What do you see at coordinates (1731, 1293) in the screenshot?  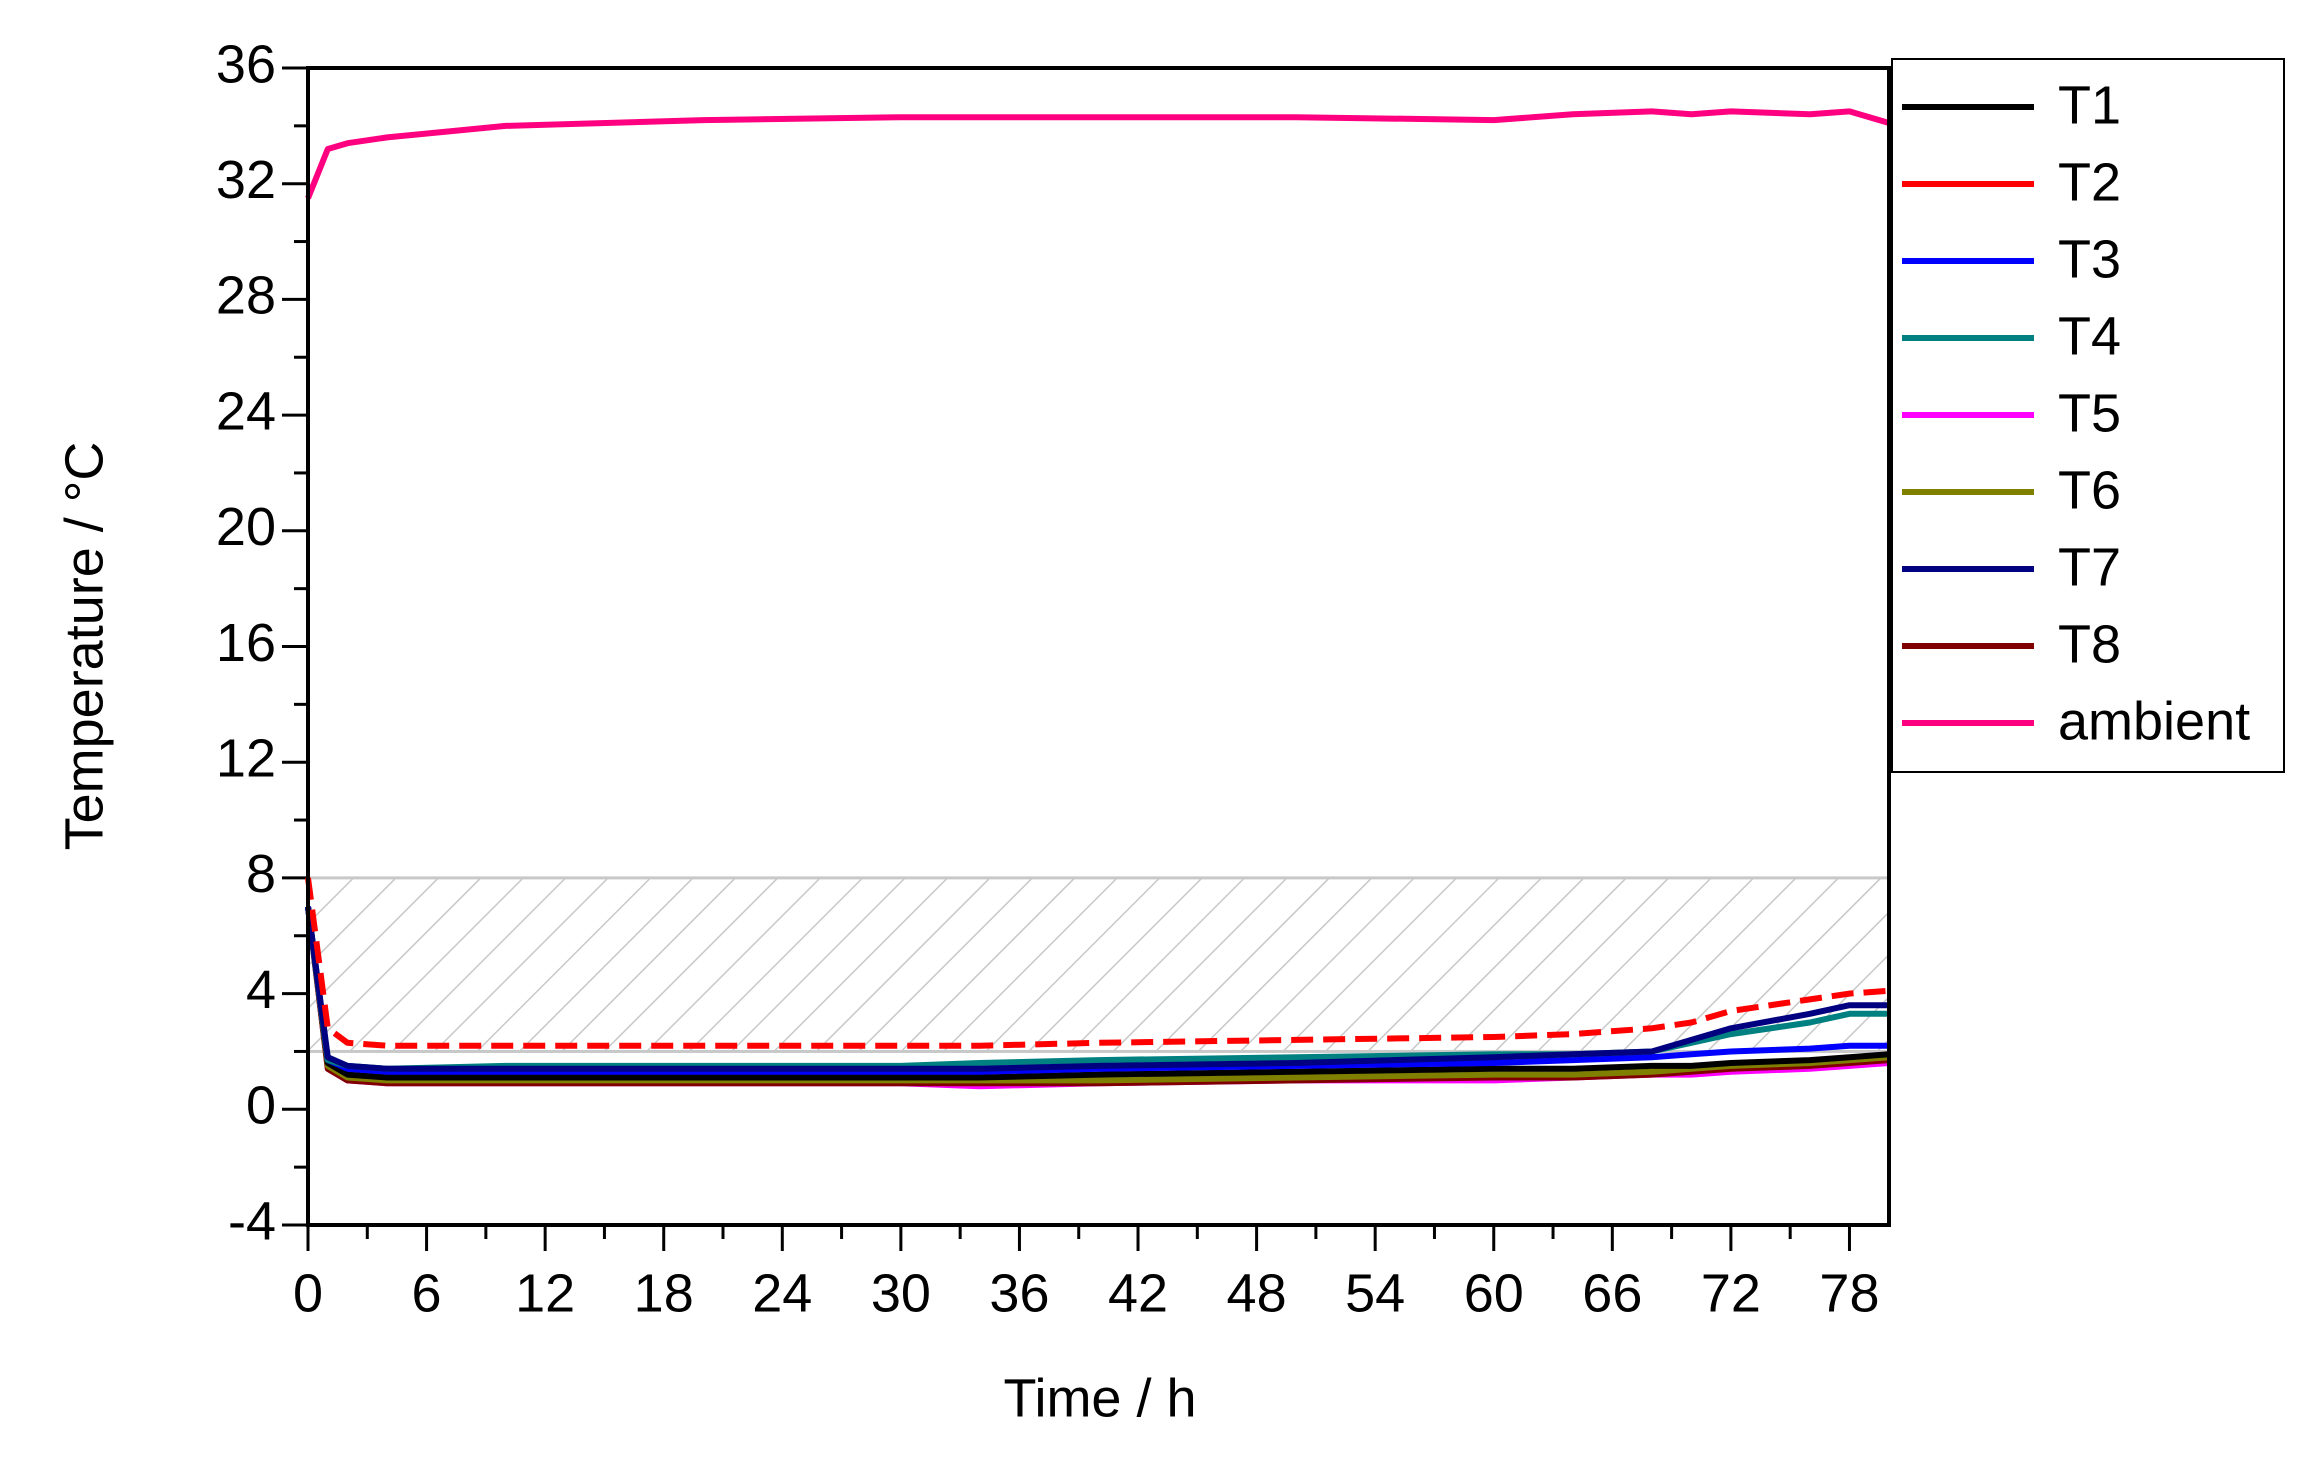 I see `x-tick-label: 72` at bounding box center [1731, 1293].